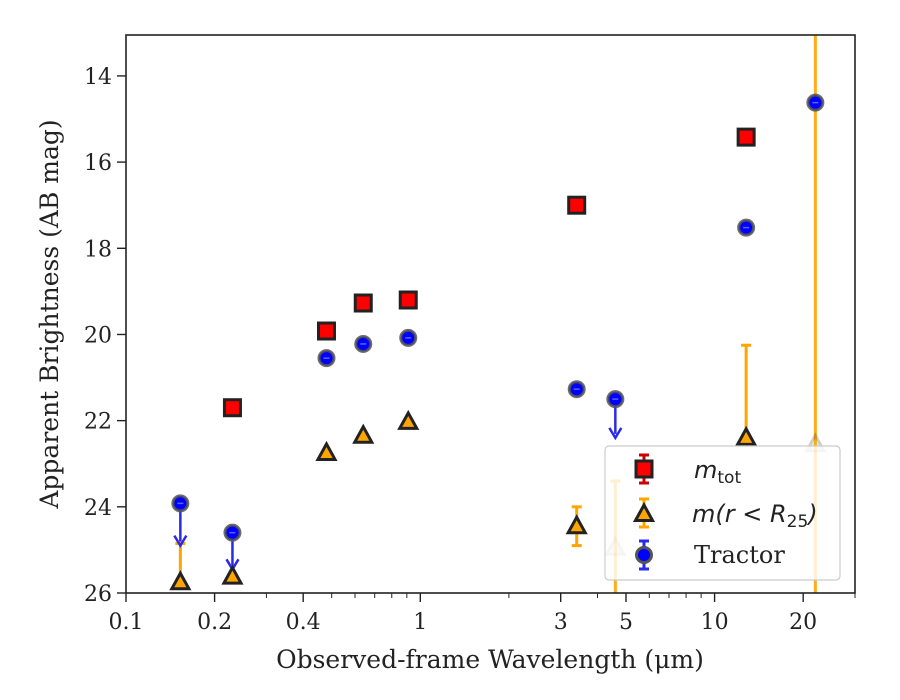 This screenshot has width=900, height=700. What do you see at coordinates (755, 516) in the screenshot?
I see `legend-label-m-r25: m(r < R25)` at bounding box center [755, 516].